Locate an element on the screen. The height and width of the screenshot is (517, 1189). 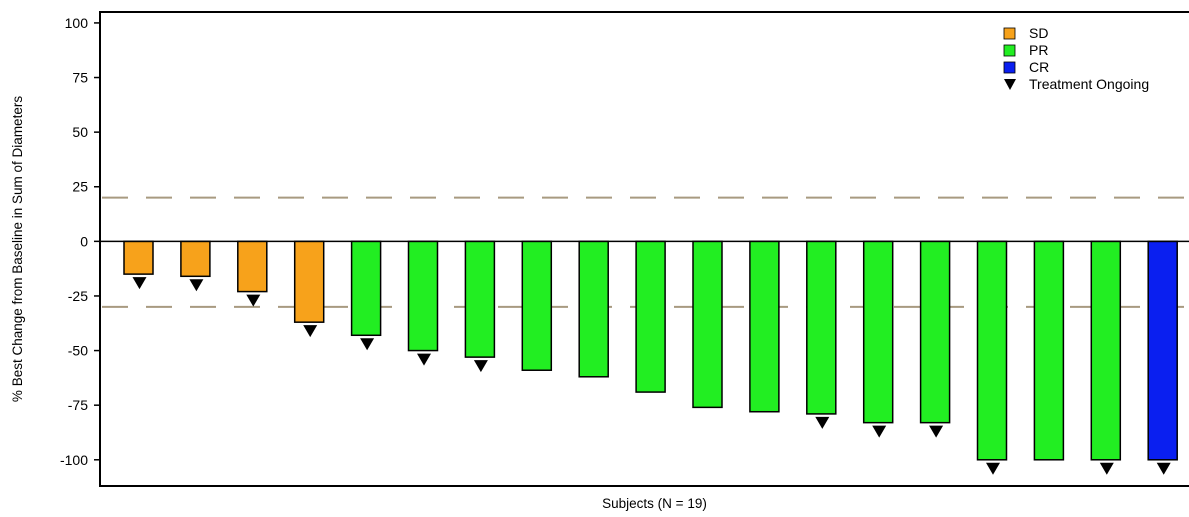
x-axis-title: Subjects (N = 19) is located at coordinates (654, 503).